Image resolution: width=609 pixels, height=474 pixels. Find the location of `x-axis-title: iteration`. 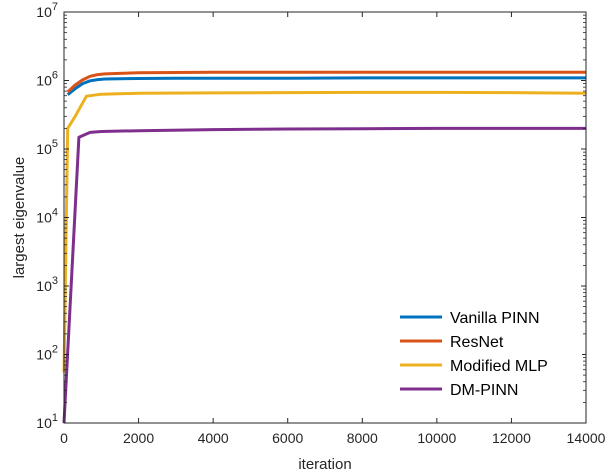

x-axis-title: iteration is located at coordinates (324, 464).